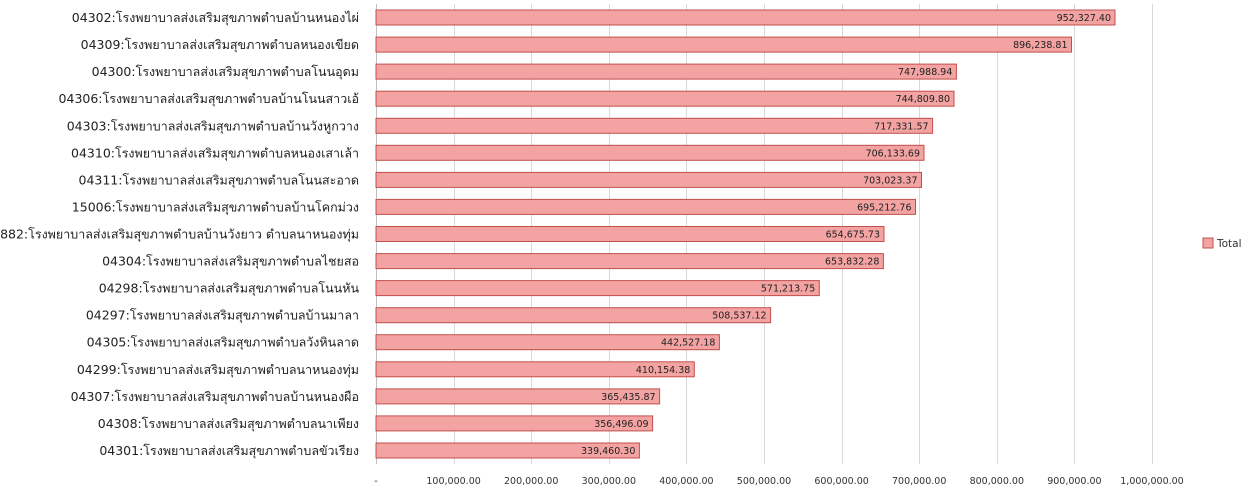 The width and height of the screenshot is (1249, 494). Describe the element at coordinates (852, 262) in the screenshot. I see `data-label: 653,832.28` at that location.